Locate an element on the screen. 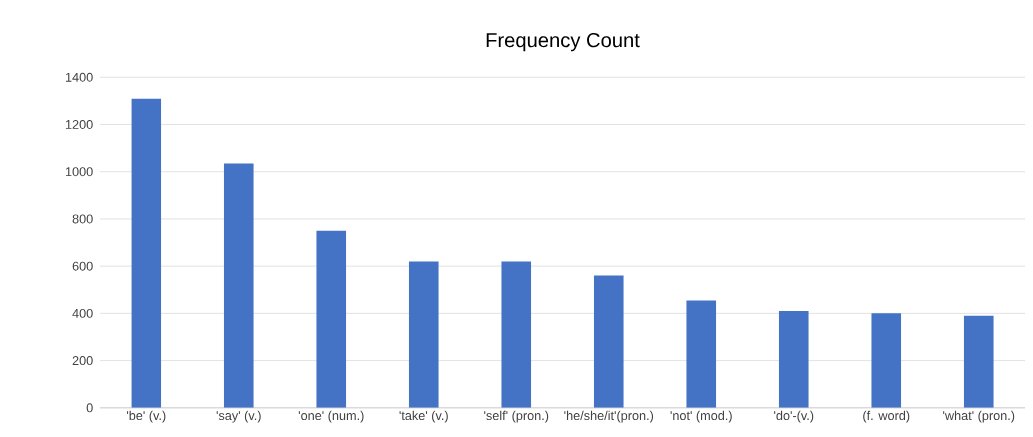 This screenshot has height=437, width=1033. x-tick-label: 'be' (v.) is located at coordinates (146, 416).